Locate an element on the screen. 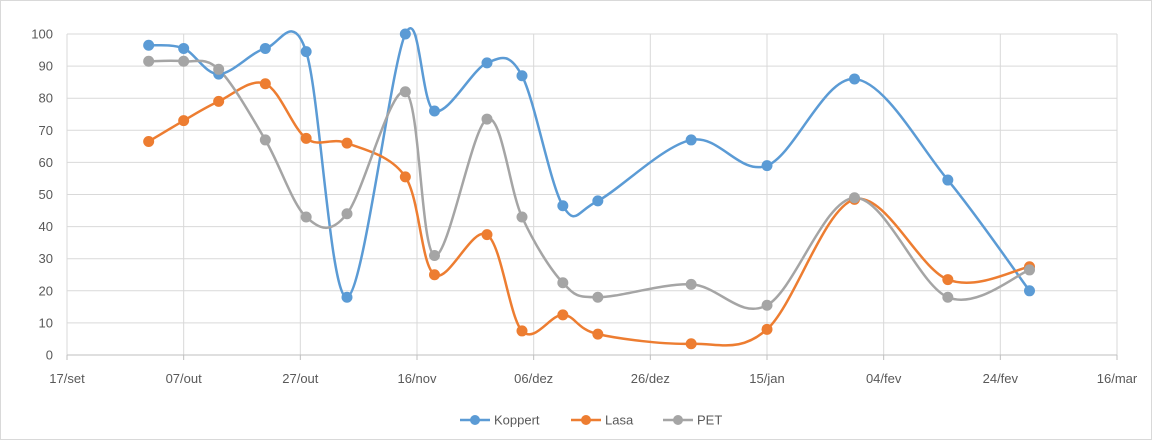  y-tick-label: 40 is located at coordinates (46, 226).